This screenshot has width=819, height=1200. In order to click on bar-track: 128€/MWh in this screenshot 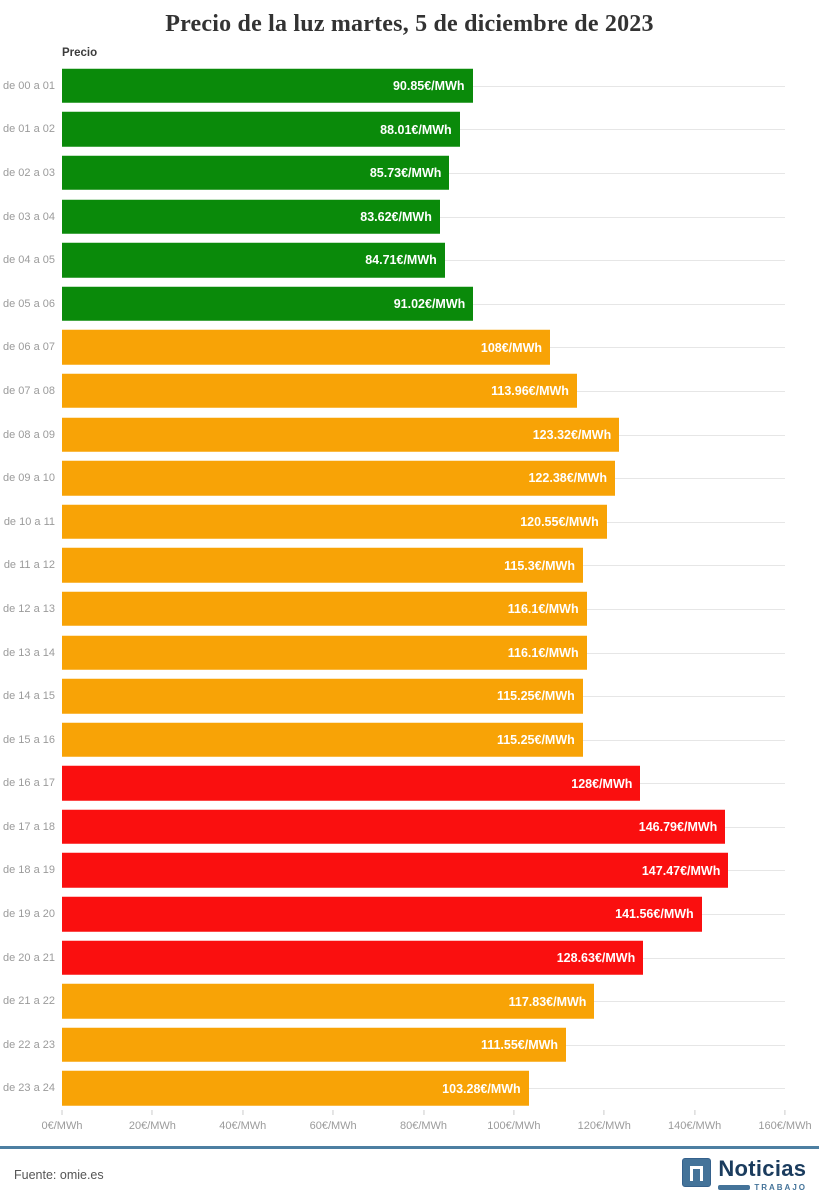, I will do `click(423, 784)`.